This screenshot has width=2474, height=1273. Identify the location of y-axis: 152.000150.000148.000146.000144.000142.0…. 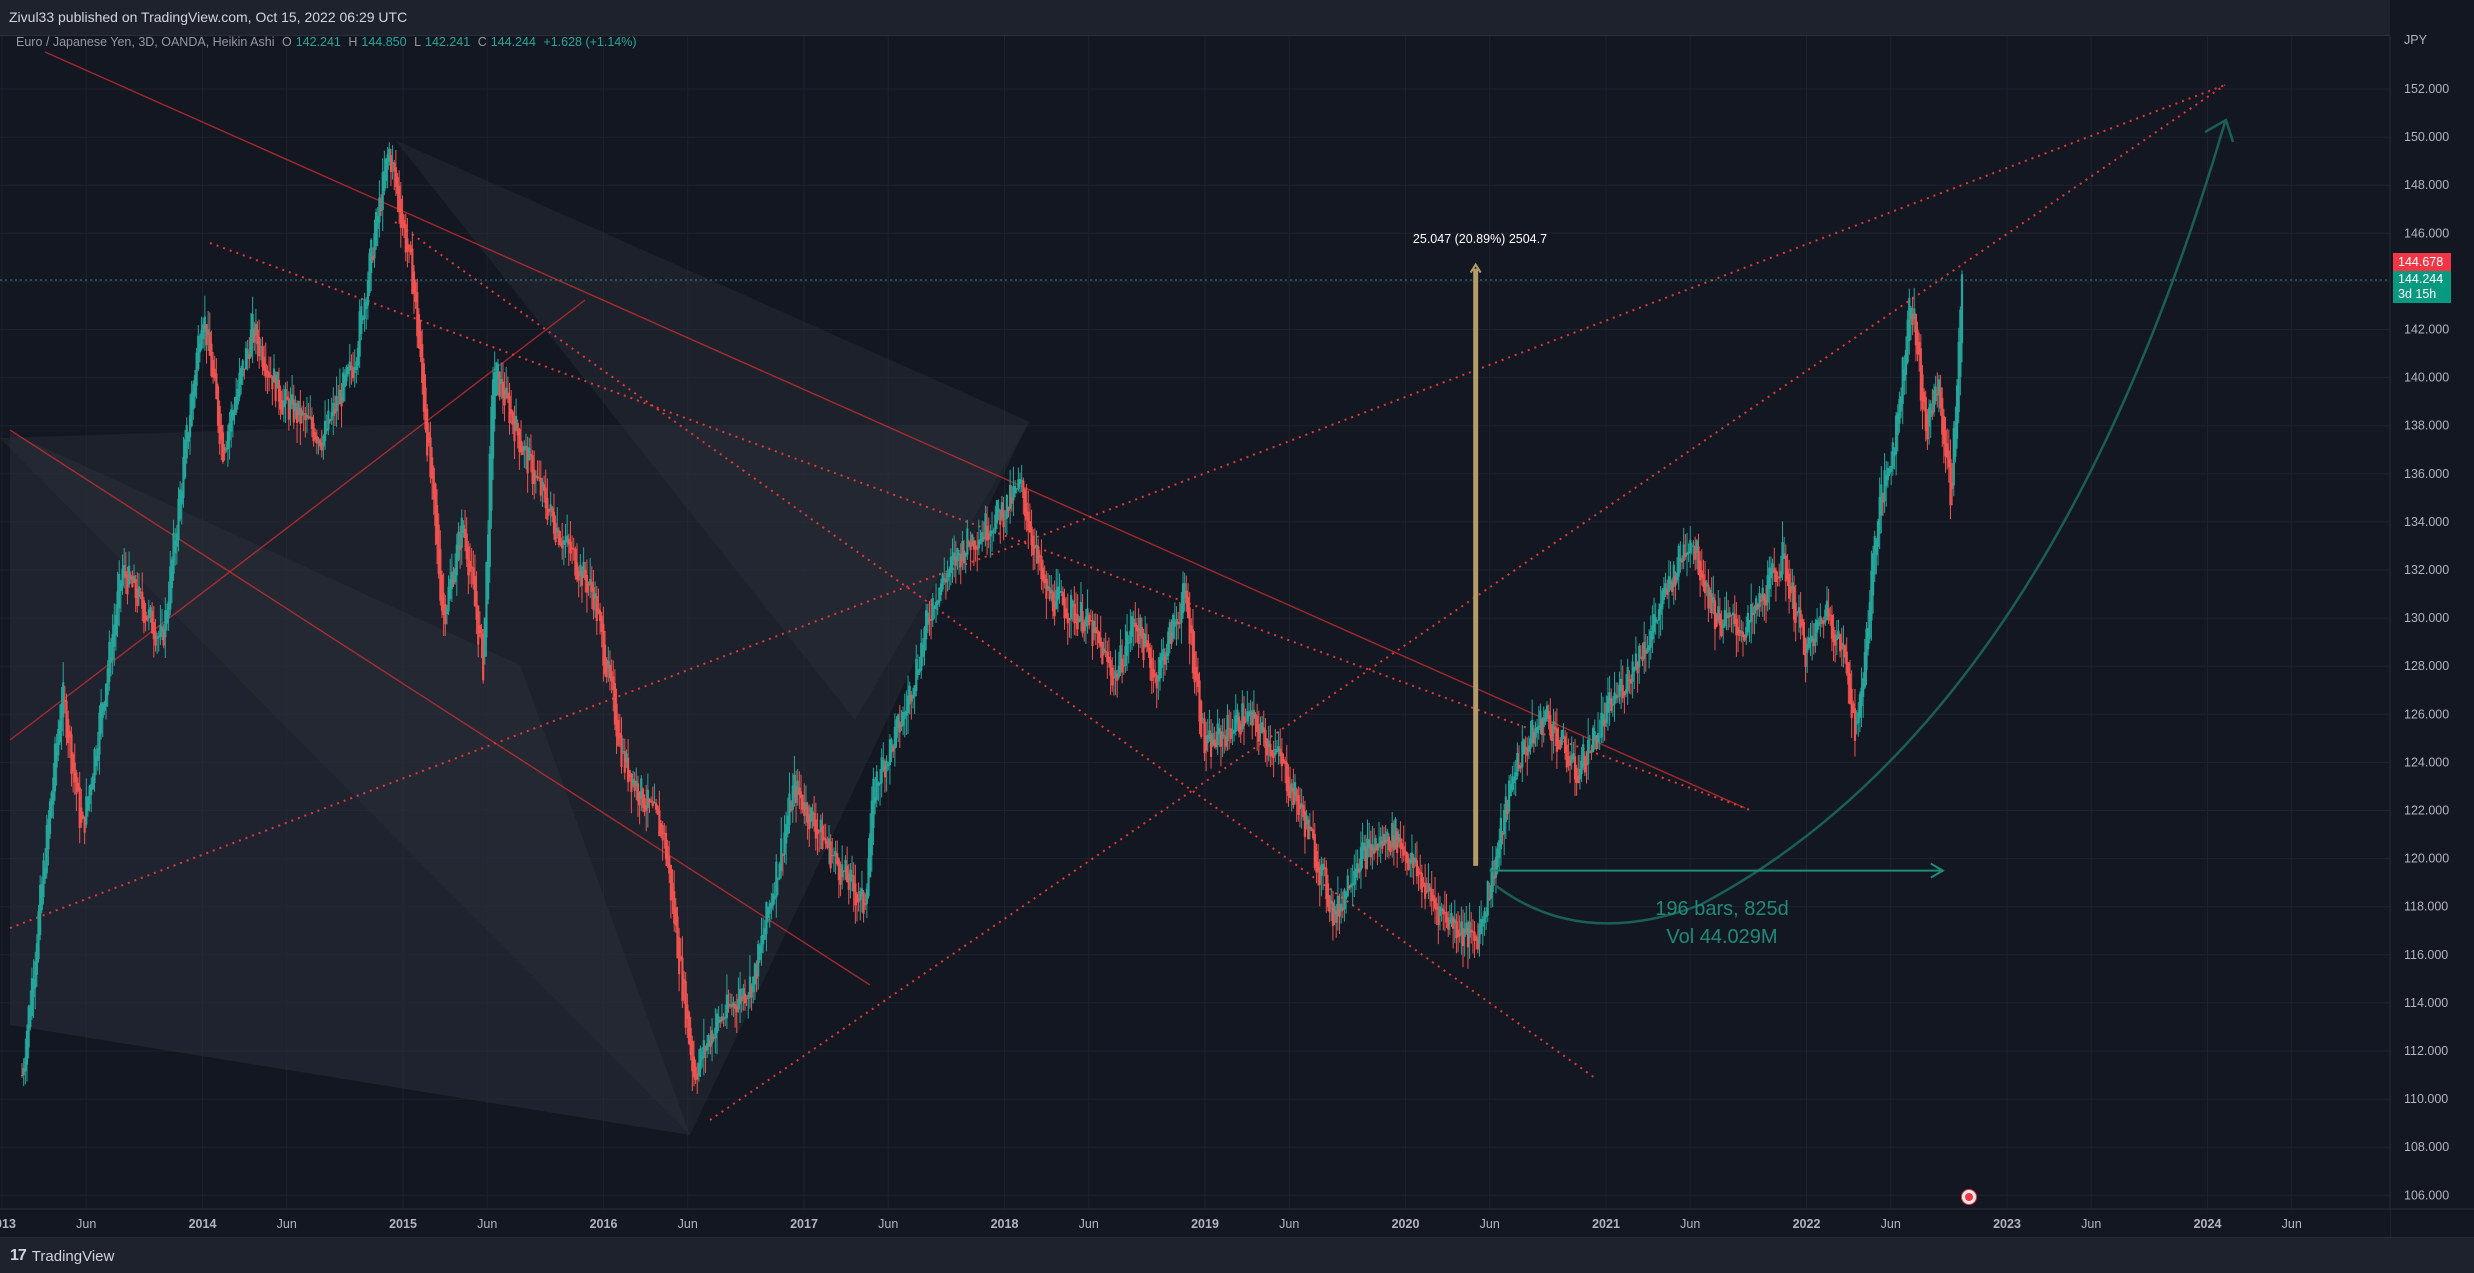
(2426, 617).